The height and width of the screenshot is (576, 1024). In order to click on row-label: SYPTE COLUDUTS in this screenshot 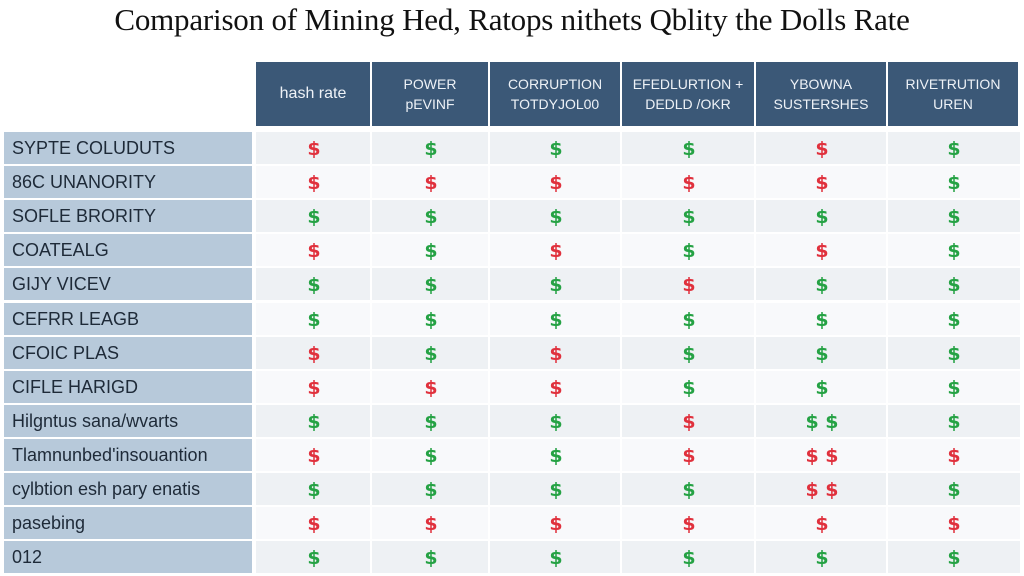, I will do `click(128, 149)`.